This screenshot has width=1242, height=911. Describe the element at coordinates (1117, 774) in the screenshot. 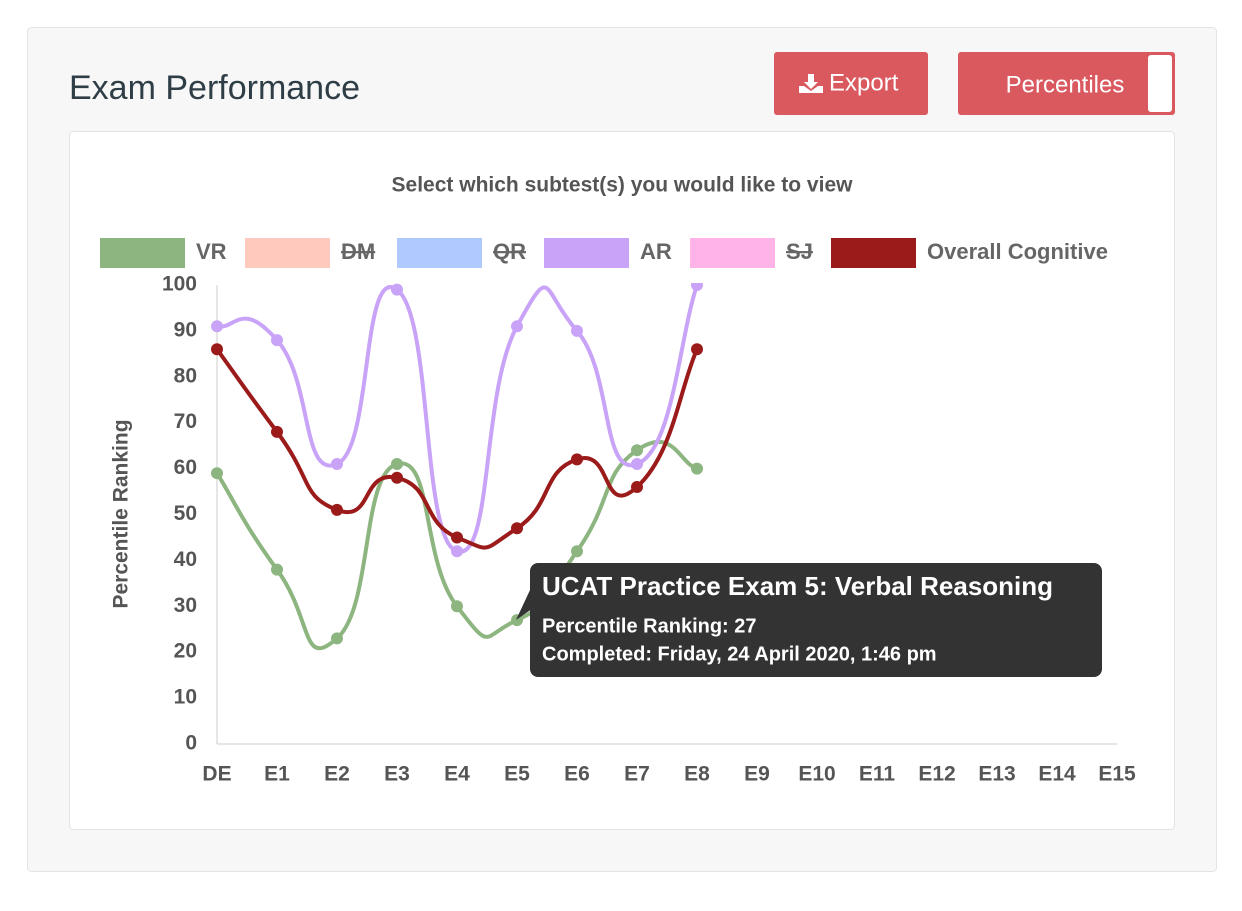

I see `x-tick-label: E15` at that location.